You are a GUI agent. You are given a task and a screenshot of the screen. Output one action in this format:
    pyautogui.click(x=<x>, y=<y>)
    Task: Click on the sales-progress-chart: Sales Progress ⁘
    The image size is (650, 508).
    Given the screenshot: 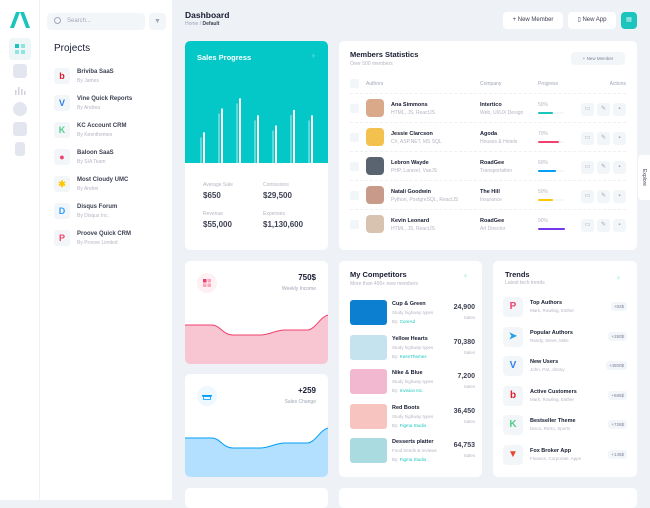 What is the action you would take?
    pyautogui.click(x=256, y=102)
    